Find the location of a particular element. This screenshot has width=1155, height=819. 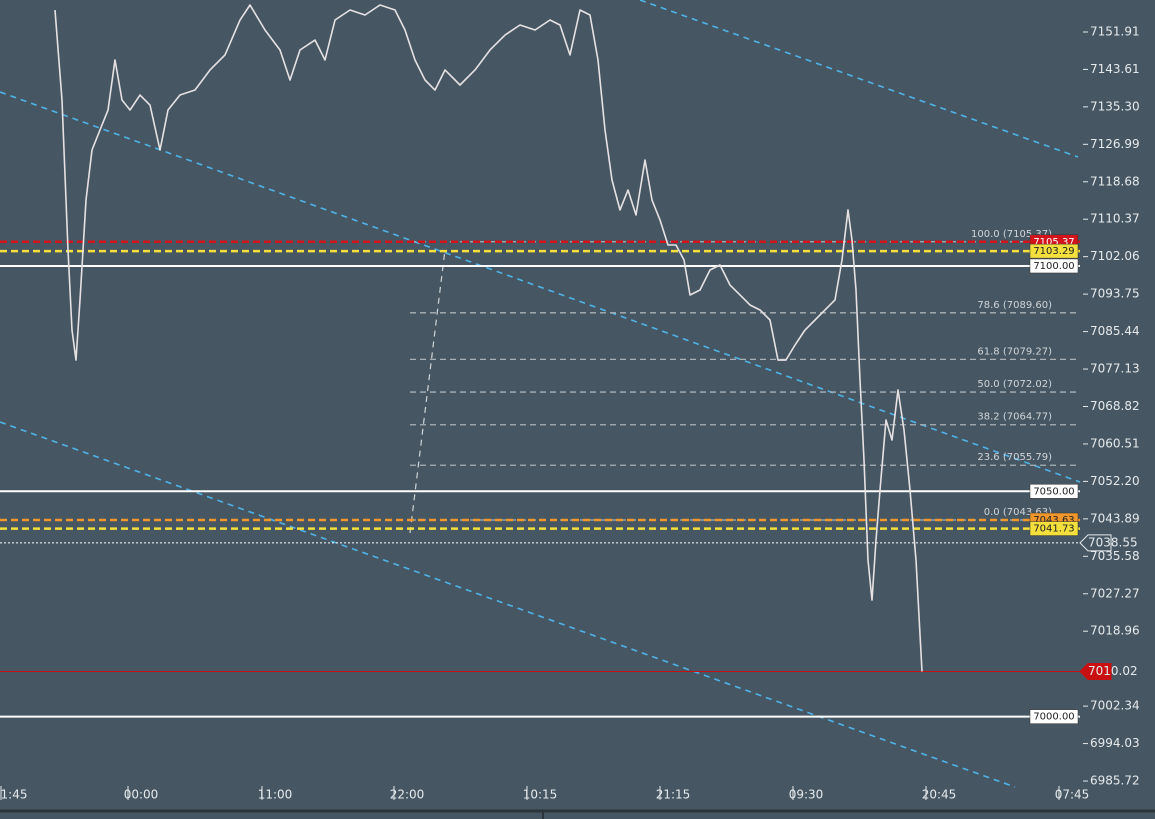

y-tick-label: 7035.58 is located at coordinates (1115, 556).